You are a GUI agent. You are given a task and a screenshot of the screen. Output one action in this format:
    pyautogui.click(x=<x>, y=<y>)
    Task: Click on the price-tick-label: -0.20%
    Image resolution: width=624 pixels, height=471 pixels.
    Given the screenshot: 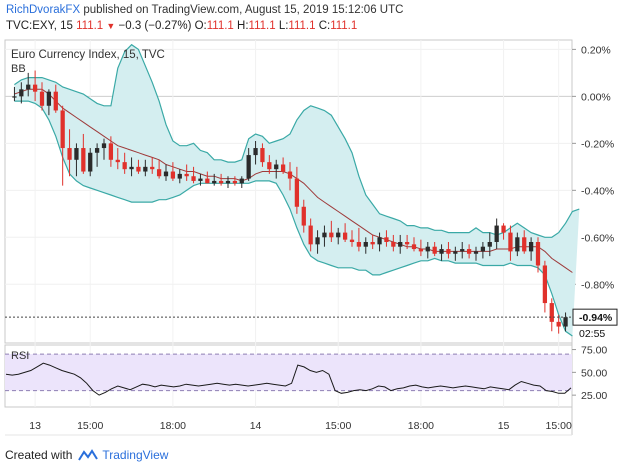 What is the action you would take?
    pyautogui.click(x=597, y=144)
    